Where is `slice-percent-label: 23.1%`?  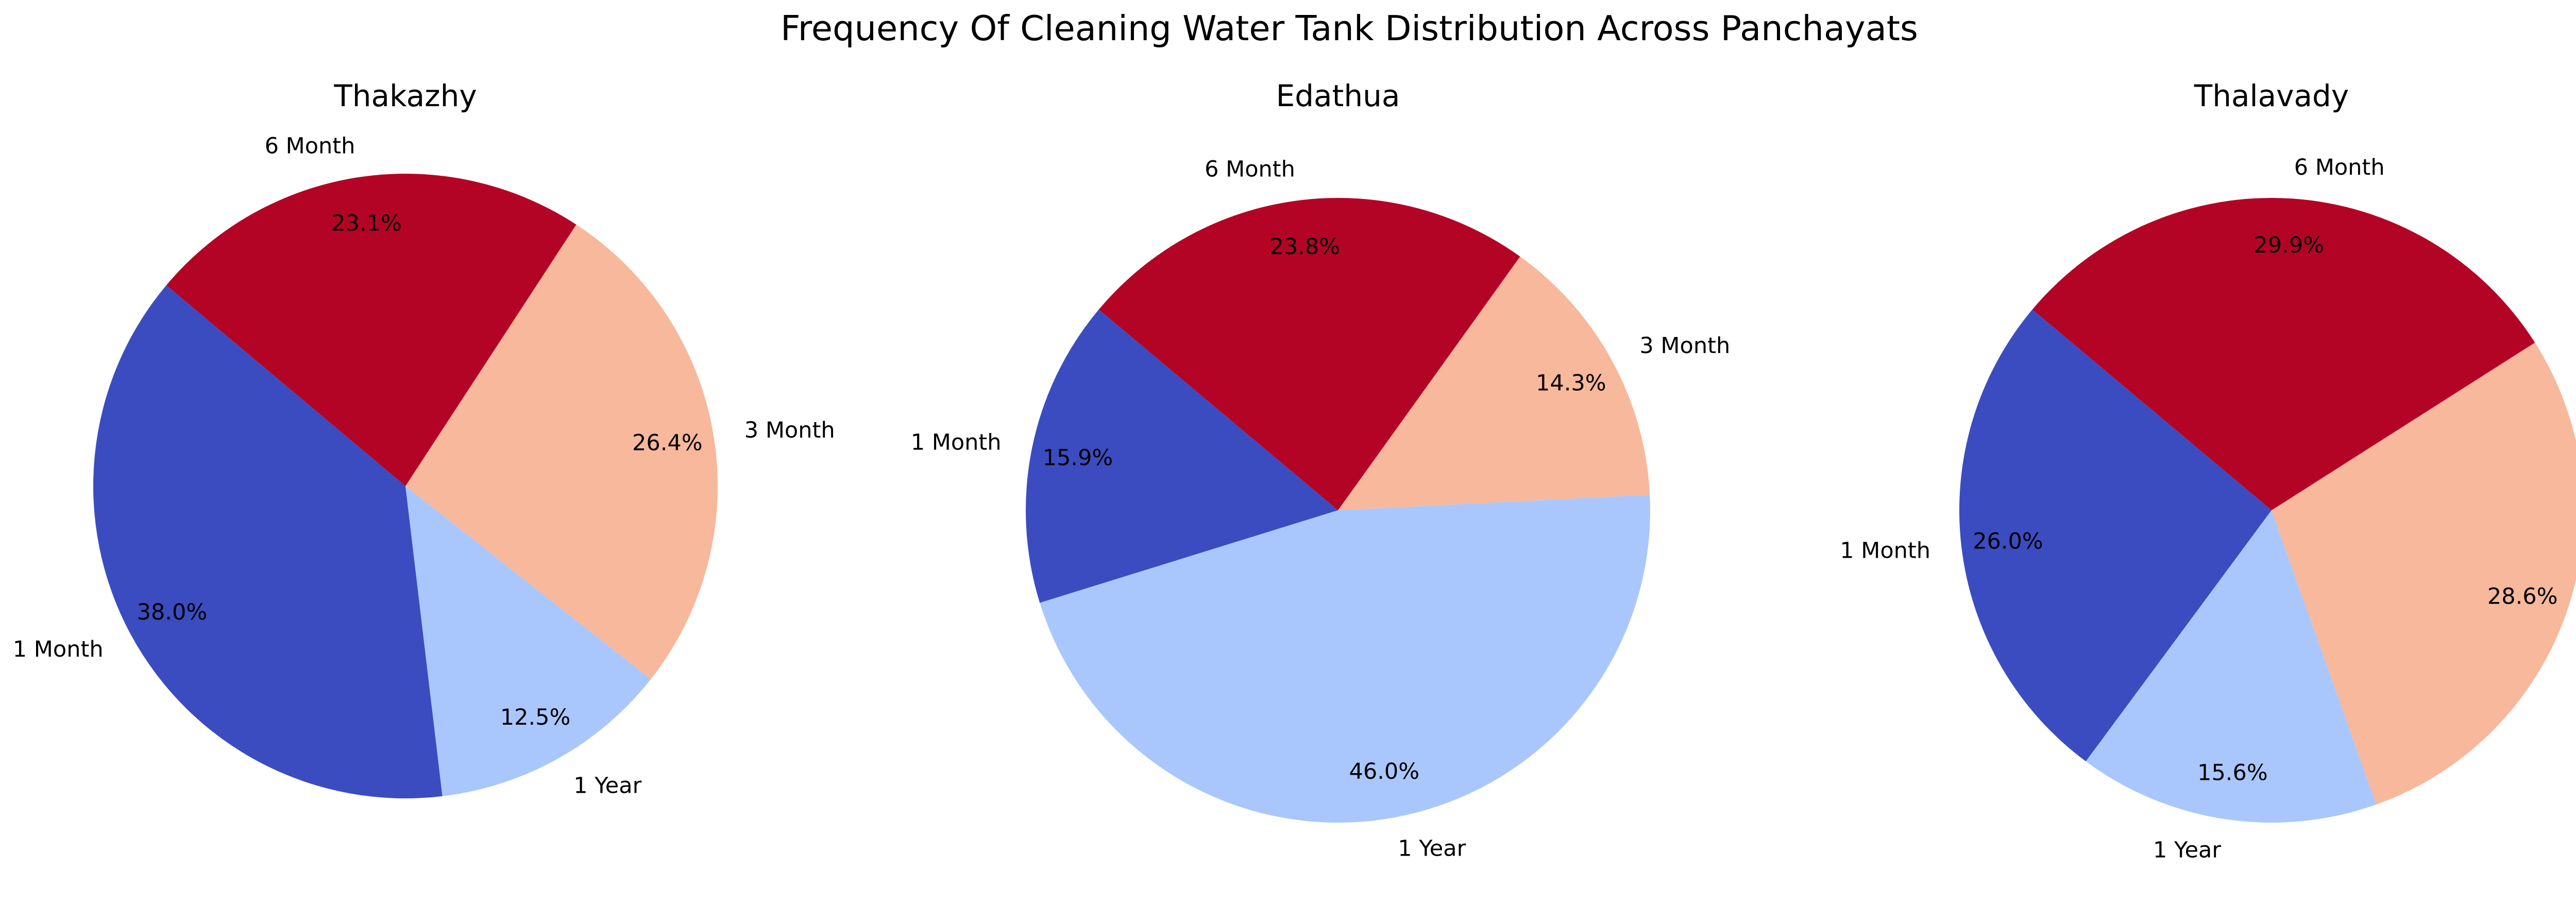 slice-percent-label: 23.1% is located at coordinates (366, 224).